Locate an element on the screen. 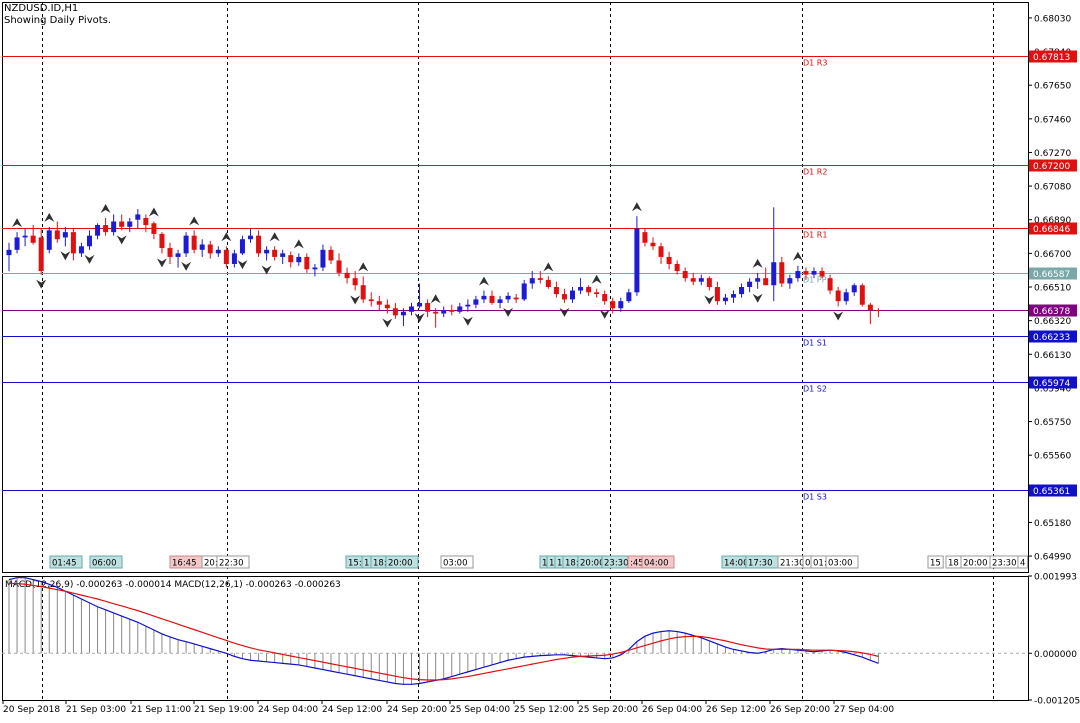 This screenshot has height=723, width=1080. price-tick-label: 0.66890 is located at coordinates (1052, 221).